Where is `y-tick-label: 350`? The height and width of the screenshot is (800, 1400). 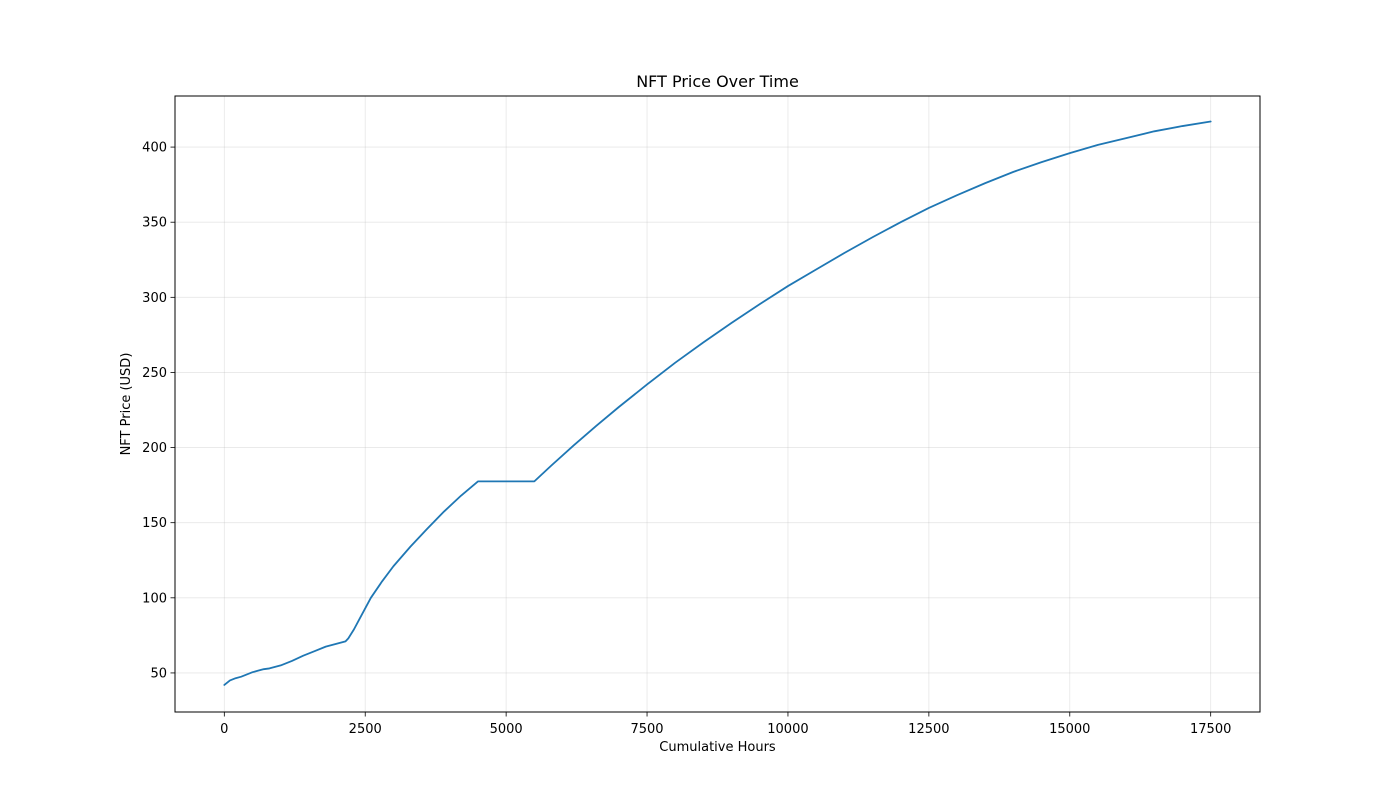 y-tick-label: 350 is located at coordinates (154, 223).